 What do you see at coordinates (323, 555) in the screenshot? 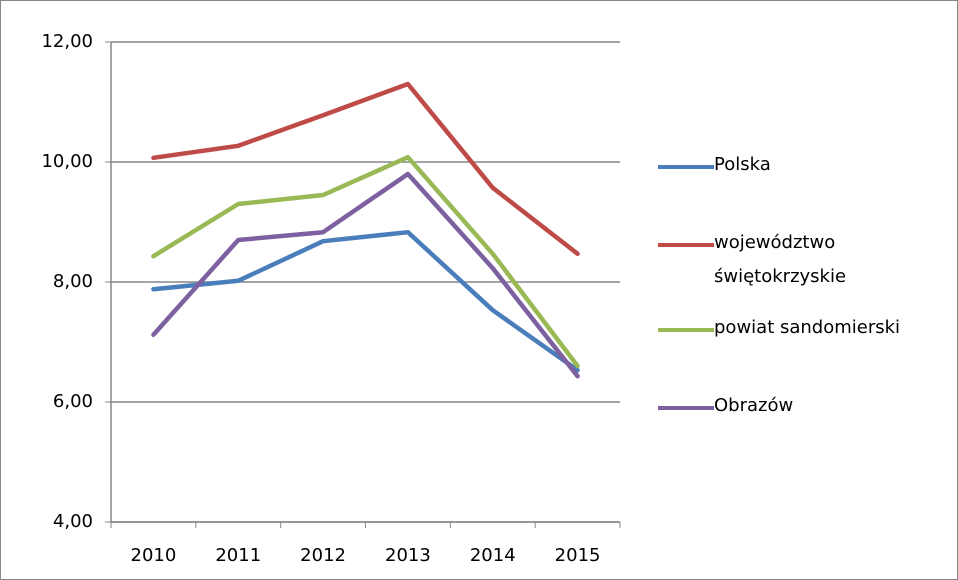
I see `x-tick-label: 2012` at bounding box center [323, 555].